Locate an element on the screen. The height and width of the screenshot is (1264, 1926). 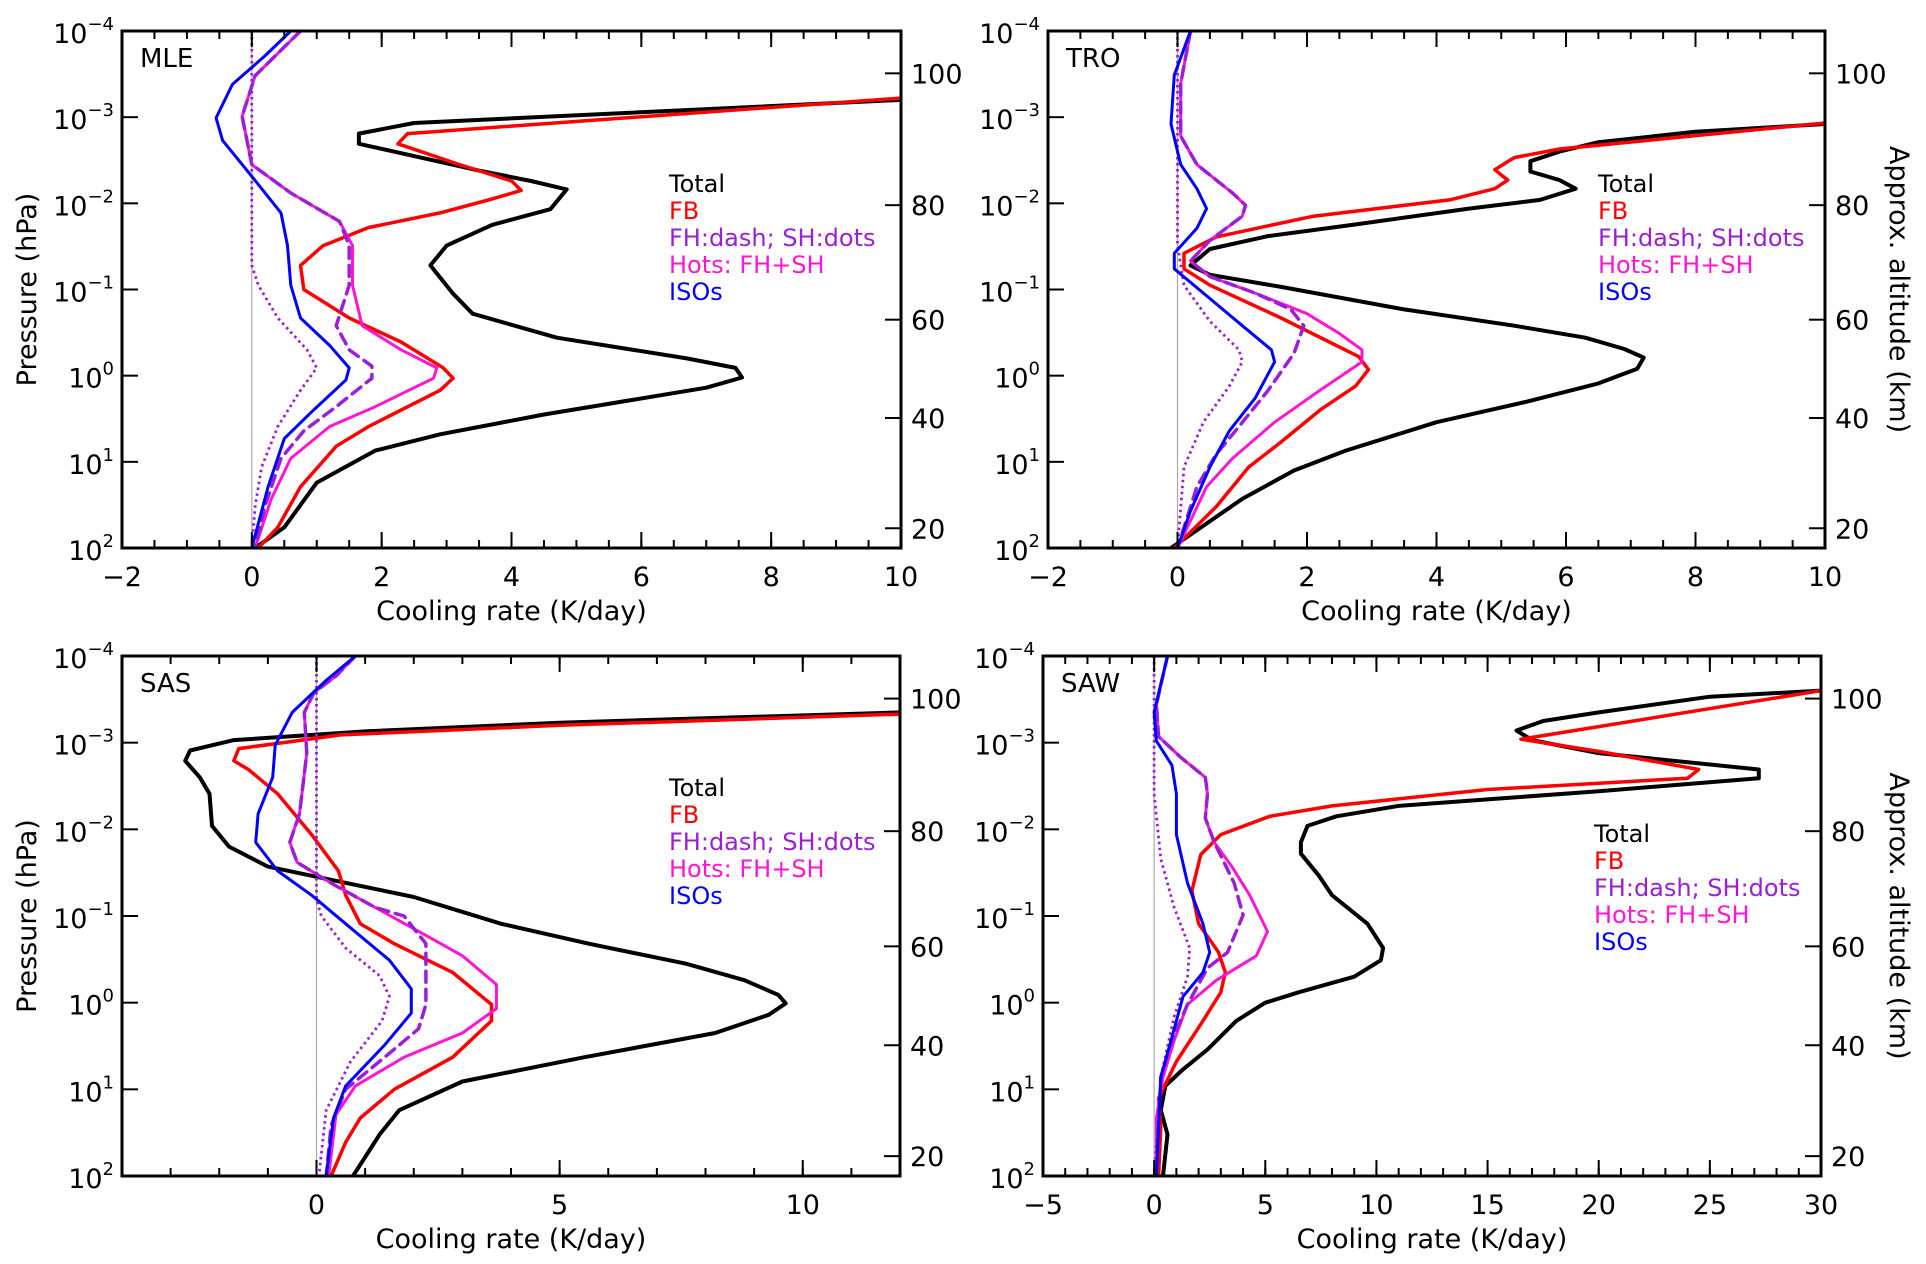
x-tick-label: 25 is located at coordinates (1710, 1205).